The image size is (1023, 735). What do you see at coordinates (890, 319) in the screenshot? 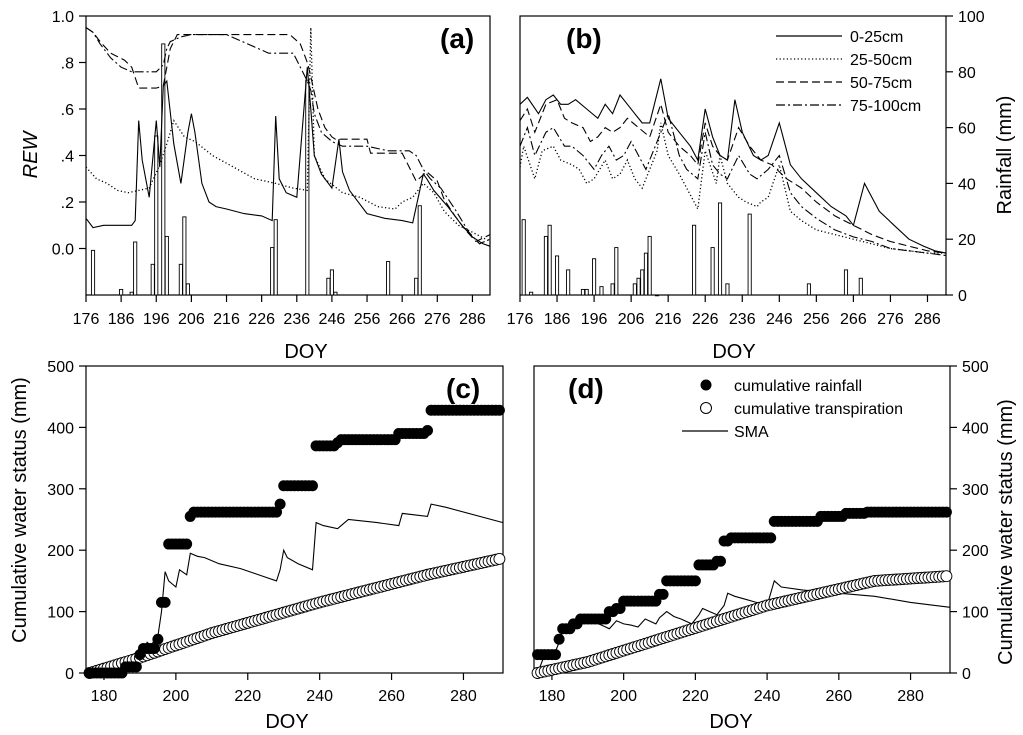
I see `panel-b-xtick-label: 276` at bounding box center [890, 319].